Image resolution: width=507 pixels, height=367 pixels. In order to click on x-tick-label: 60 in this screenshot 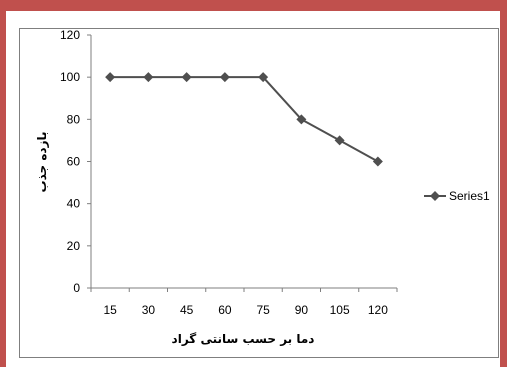, I will do `click(225, 310)`.